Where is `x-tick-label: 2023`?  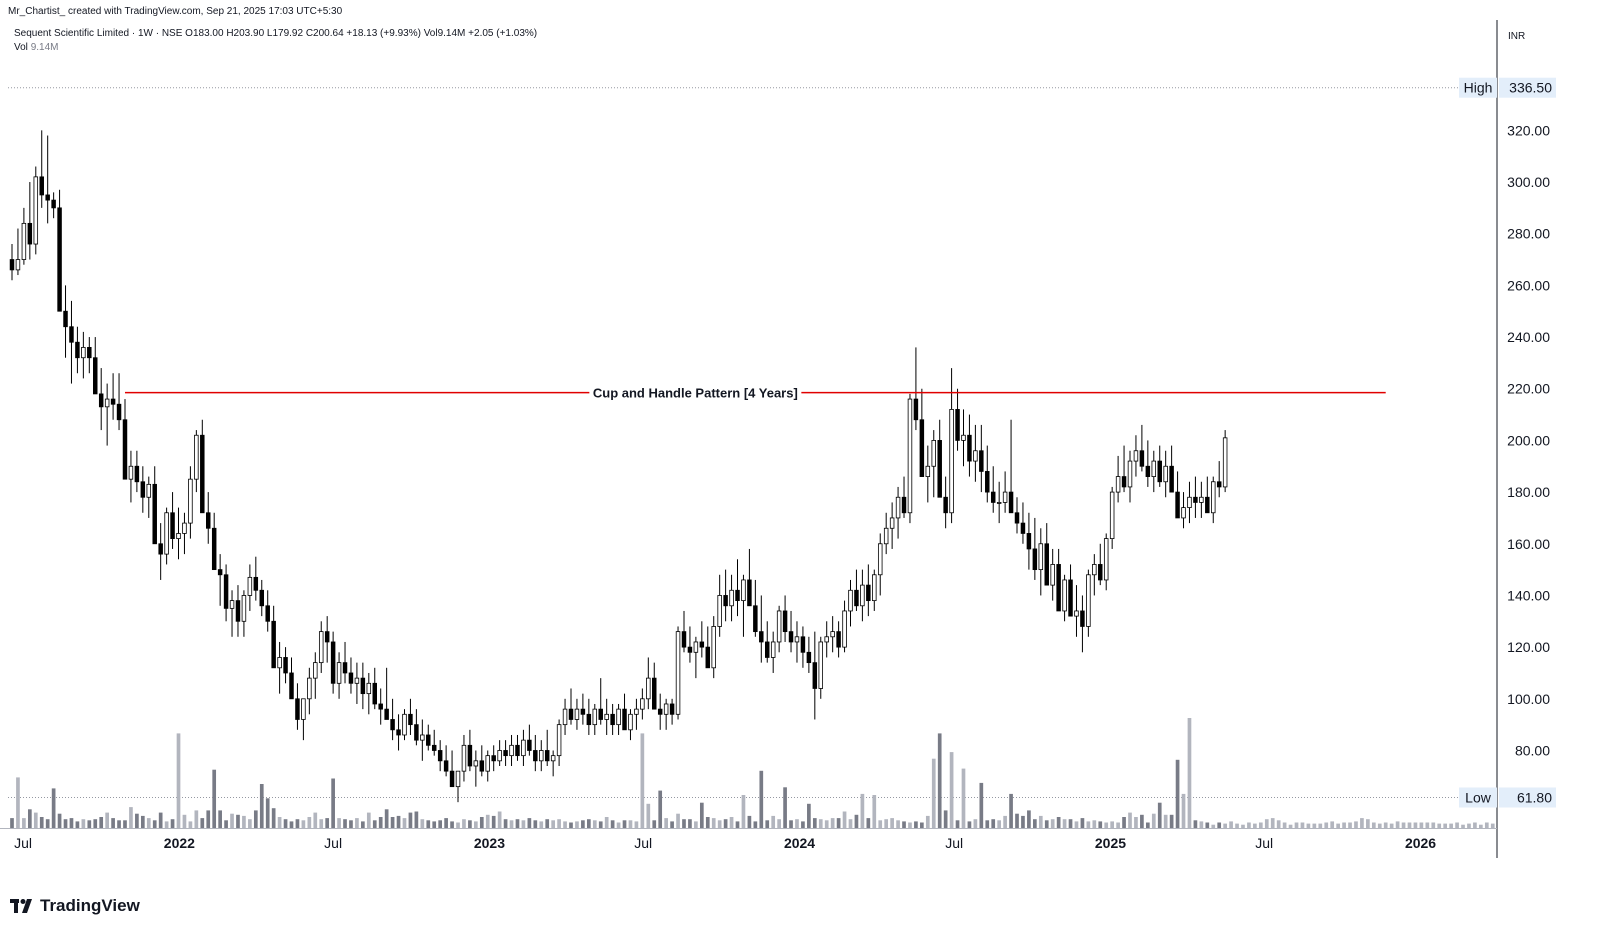 x-tick-label: 2023 is located at coordinates (489, 843).